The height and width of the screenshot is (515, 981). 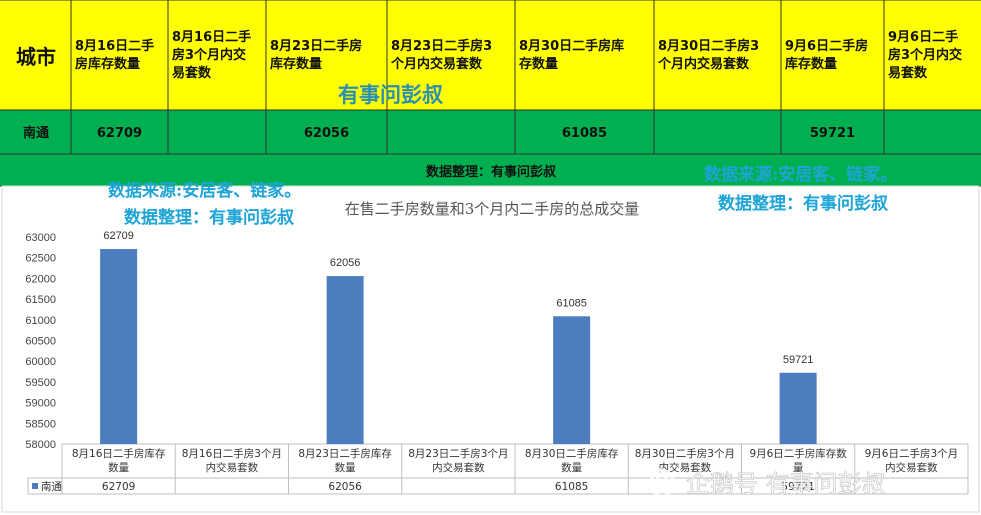 I want to click on y-tick-label: 61000, so click(x=40, y=321).